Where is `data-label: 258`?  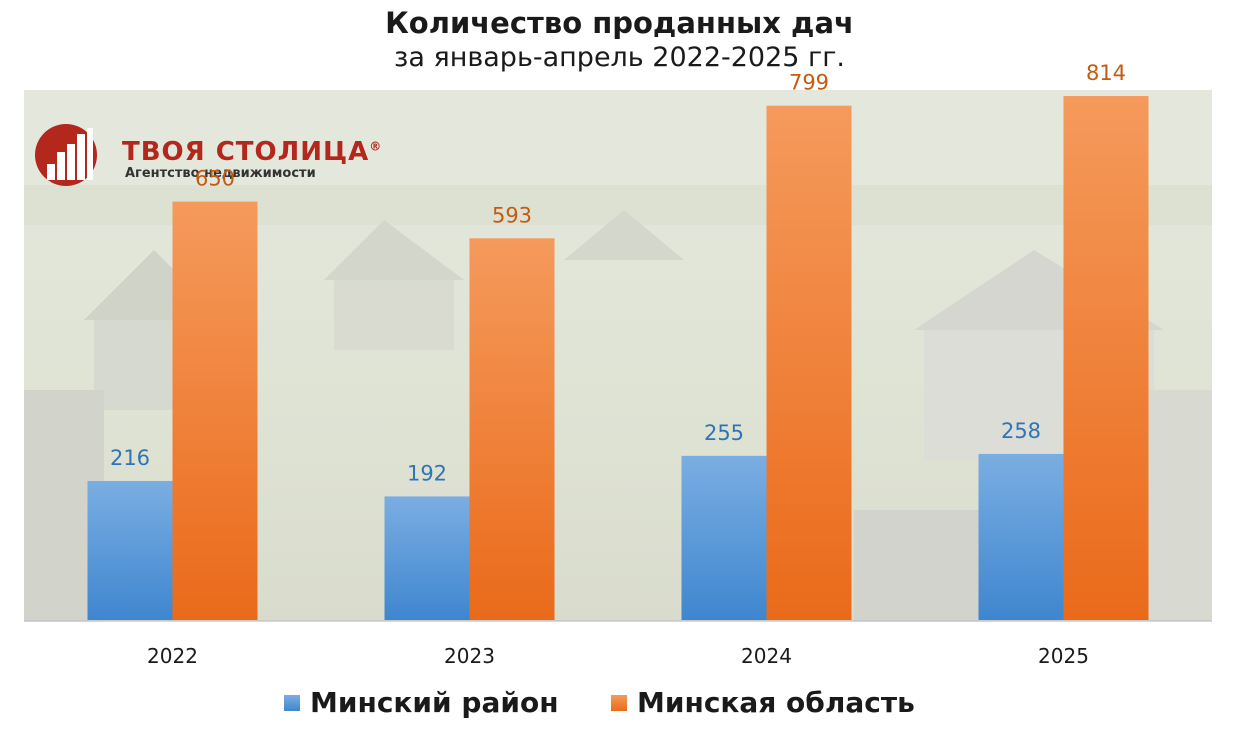
data-label: 258 is located at coordinates (1021, 431).